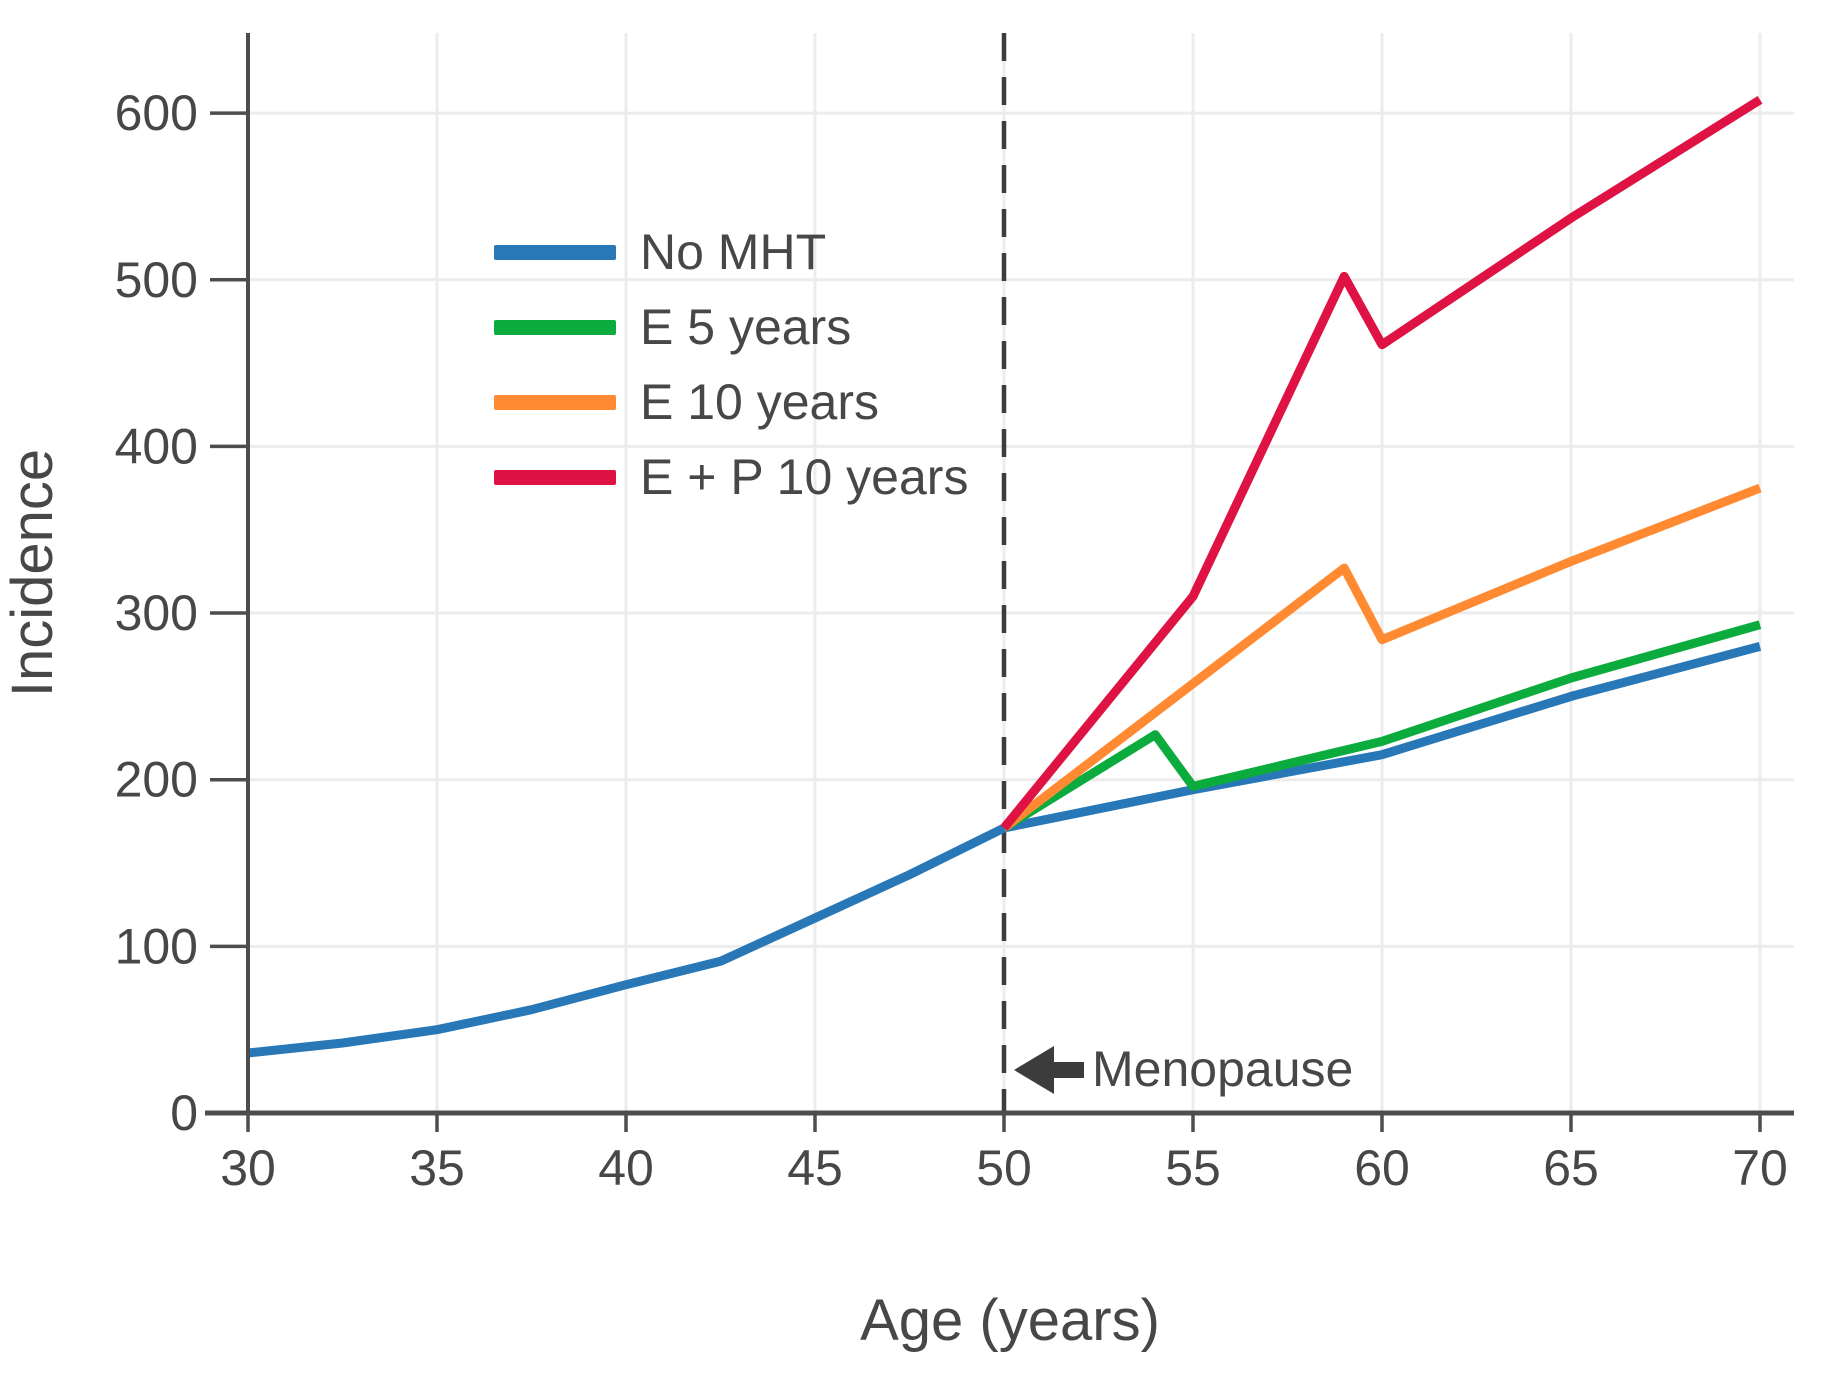 This screenshot has width=1834, height=1378. I want to click on x-tick-label: 70, so click(1760, 1168).